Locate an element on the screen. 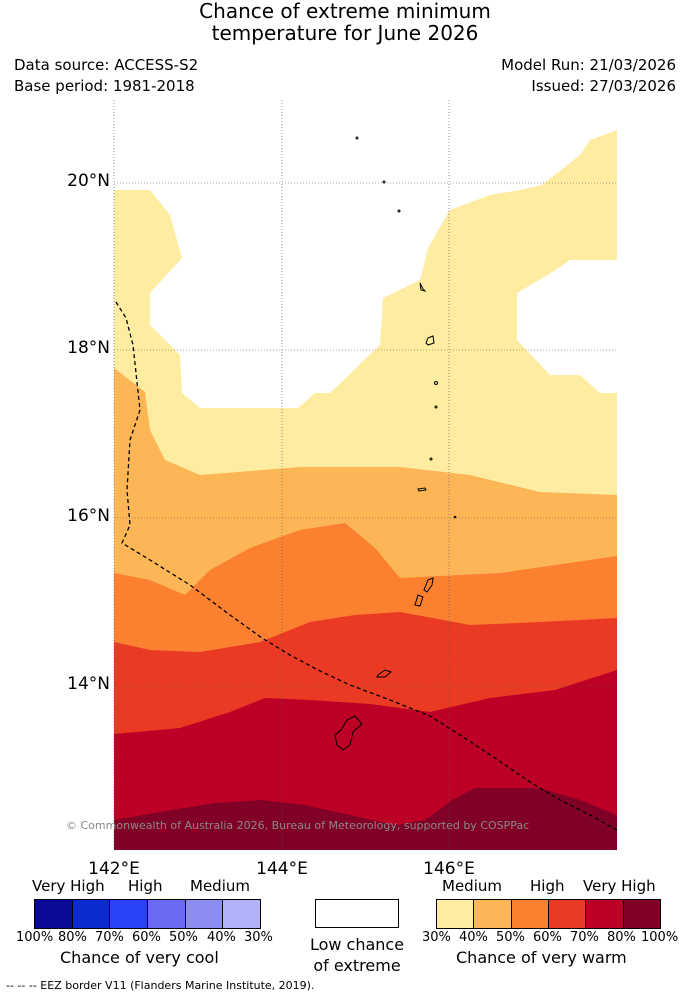  neutral-caption: Low chance of extreme is located at coordinates (357, 955).